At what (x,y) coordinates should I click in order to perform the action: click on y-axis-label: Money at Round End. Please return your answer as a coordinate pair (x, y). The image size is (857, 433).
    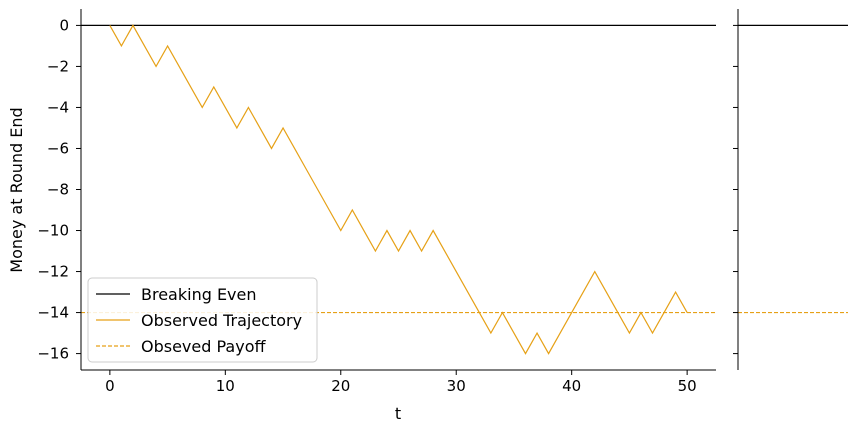
    Looking at the image, I should click on (16, 189).